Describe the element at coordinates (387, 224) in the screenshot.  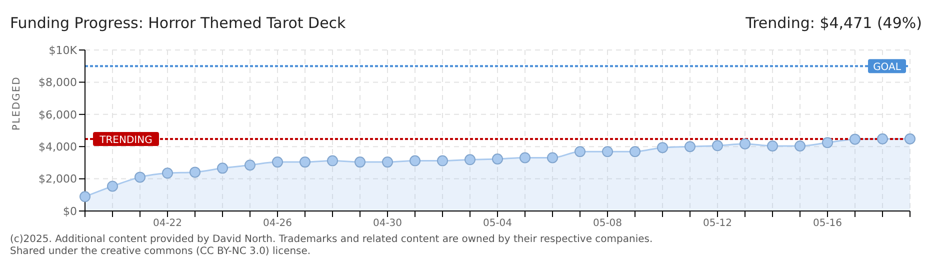
I see `x-tick-label: 04-30` at that location.